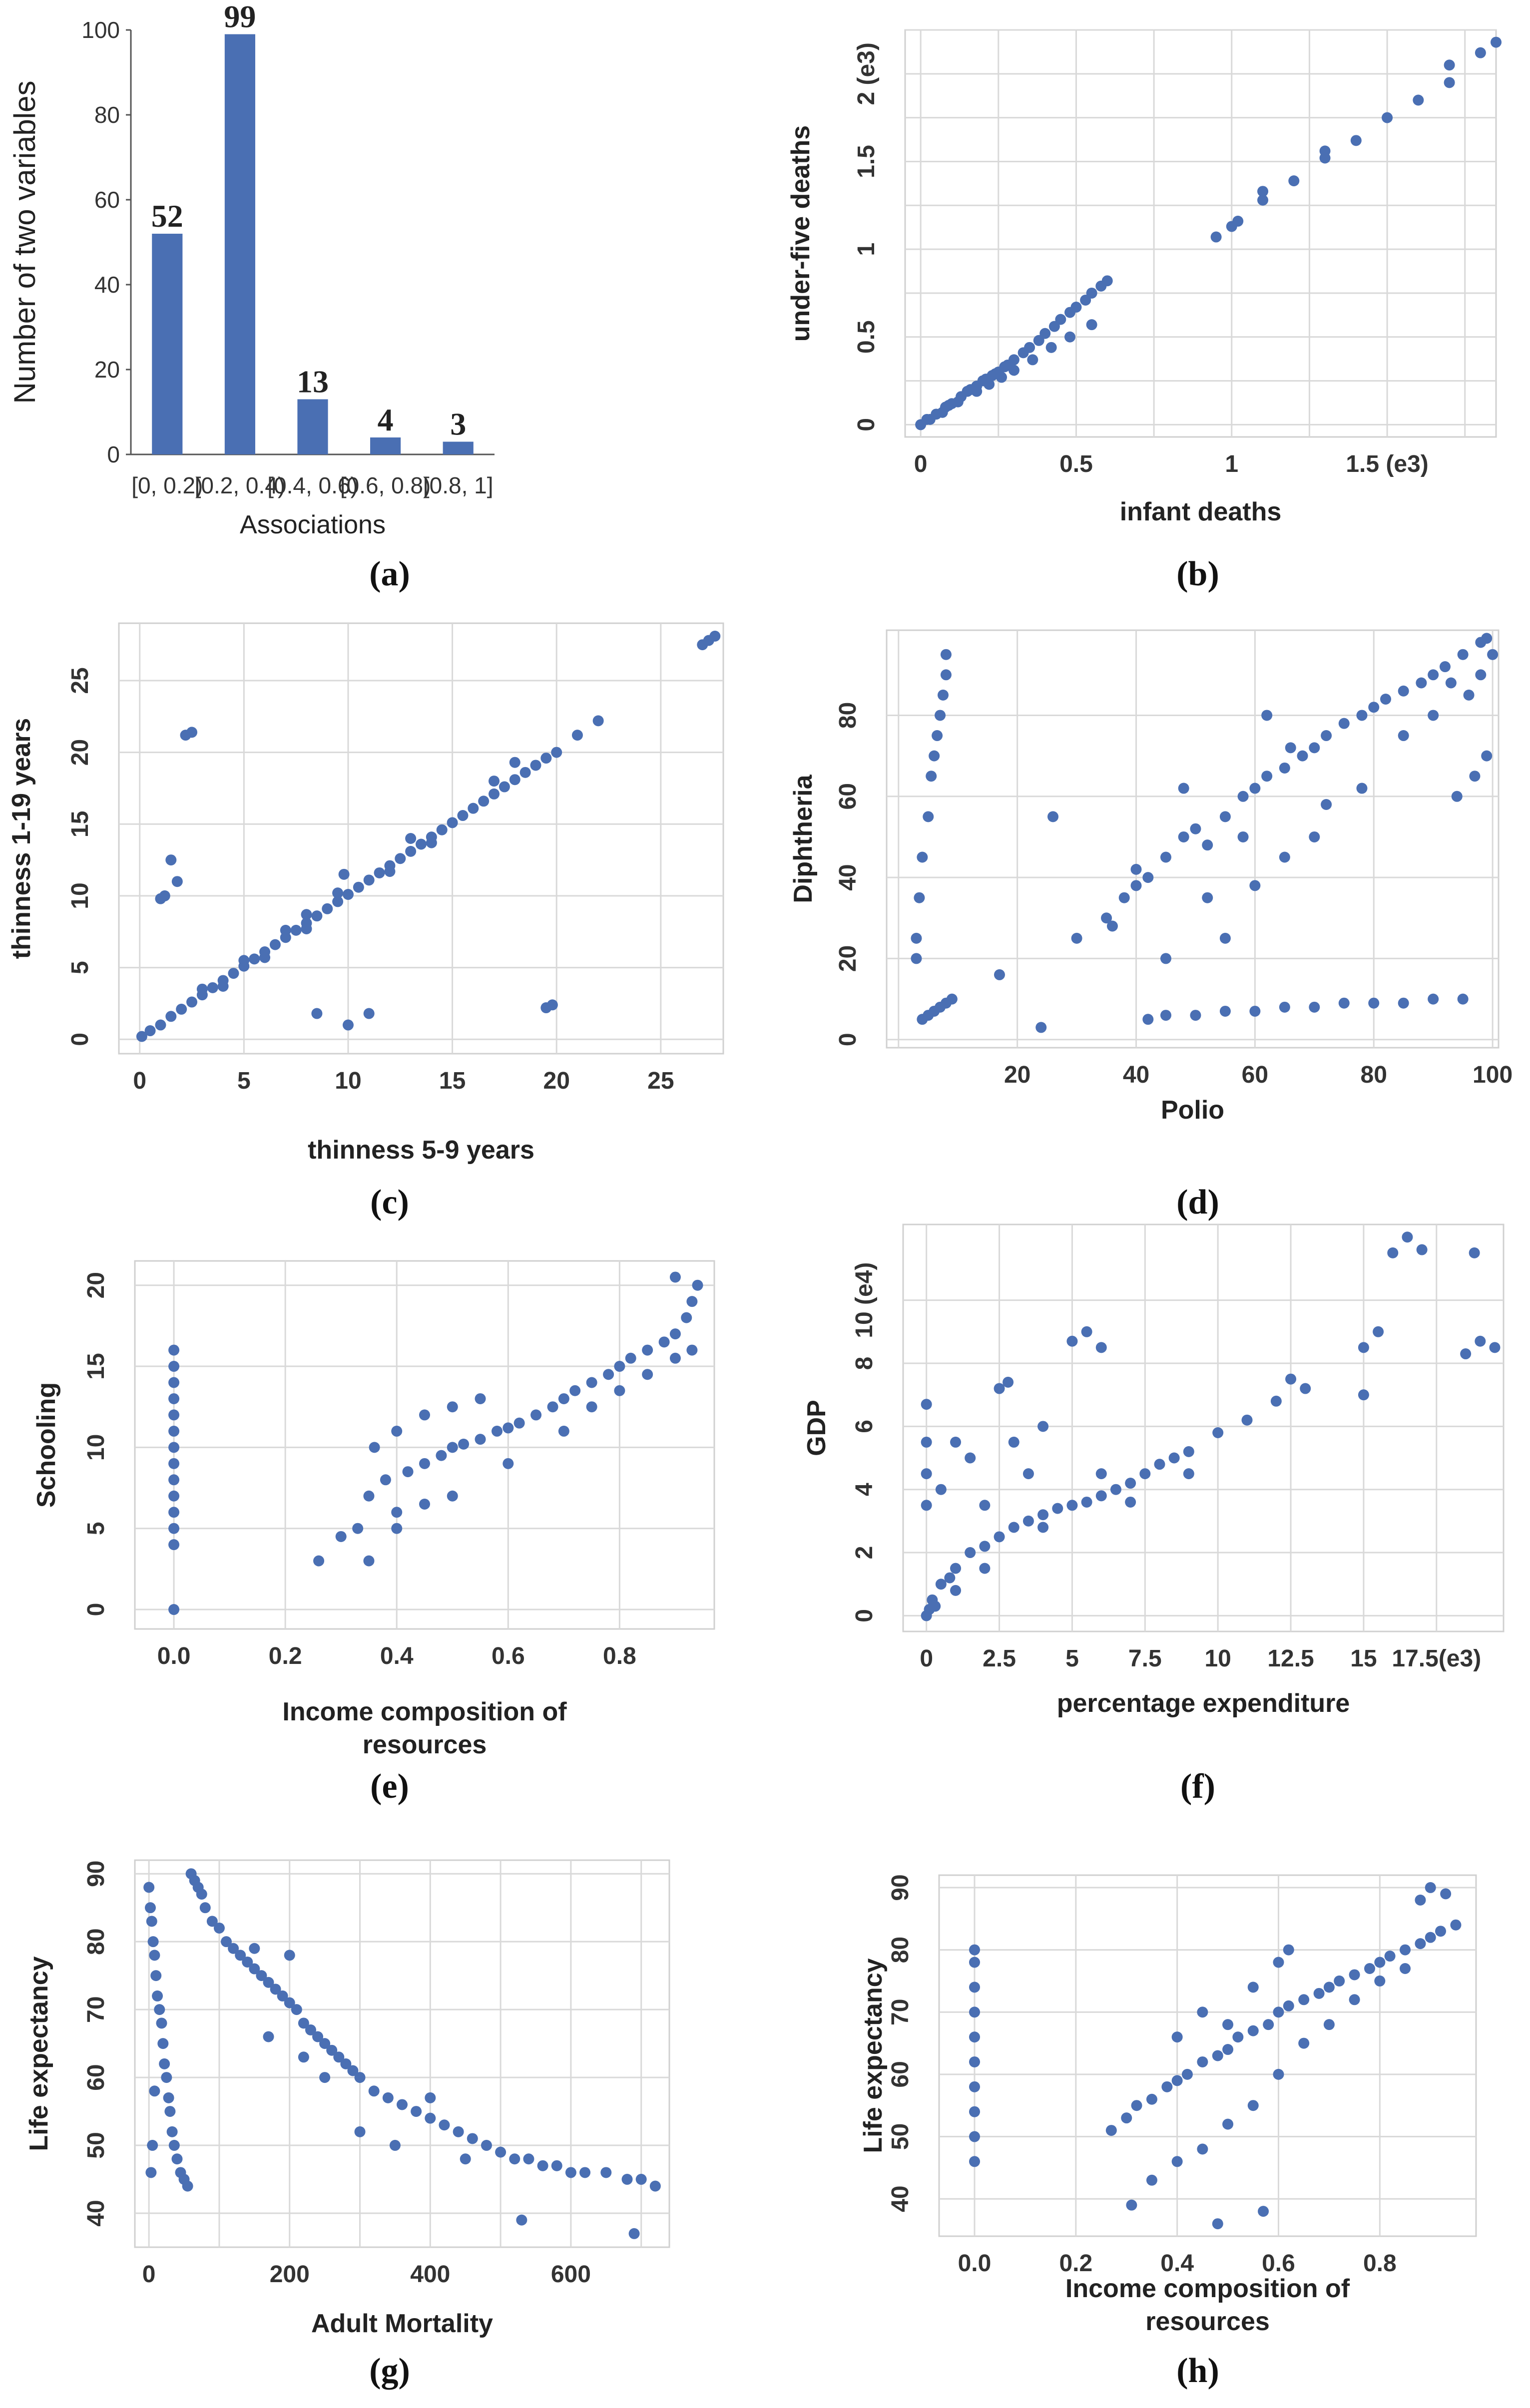  What do you see at coordinates (816, 1428) in the screenshot?
I see `y-axis-label: GDP` at bounding box center [816, 1428].